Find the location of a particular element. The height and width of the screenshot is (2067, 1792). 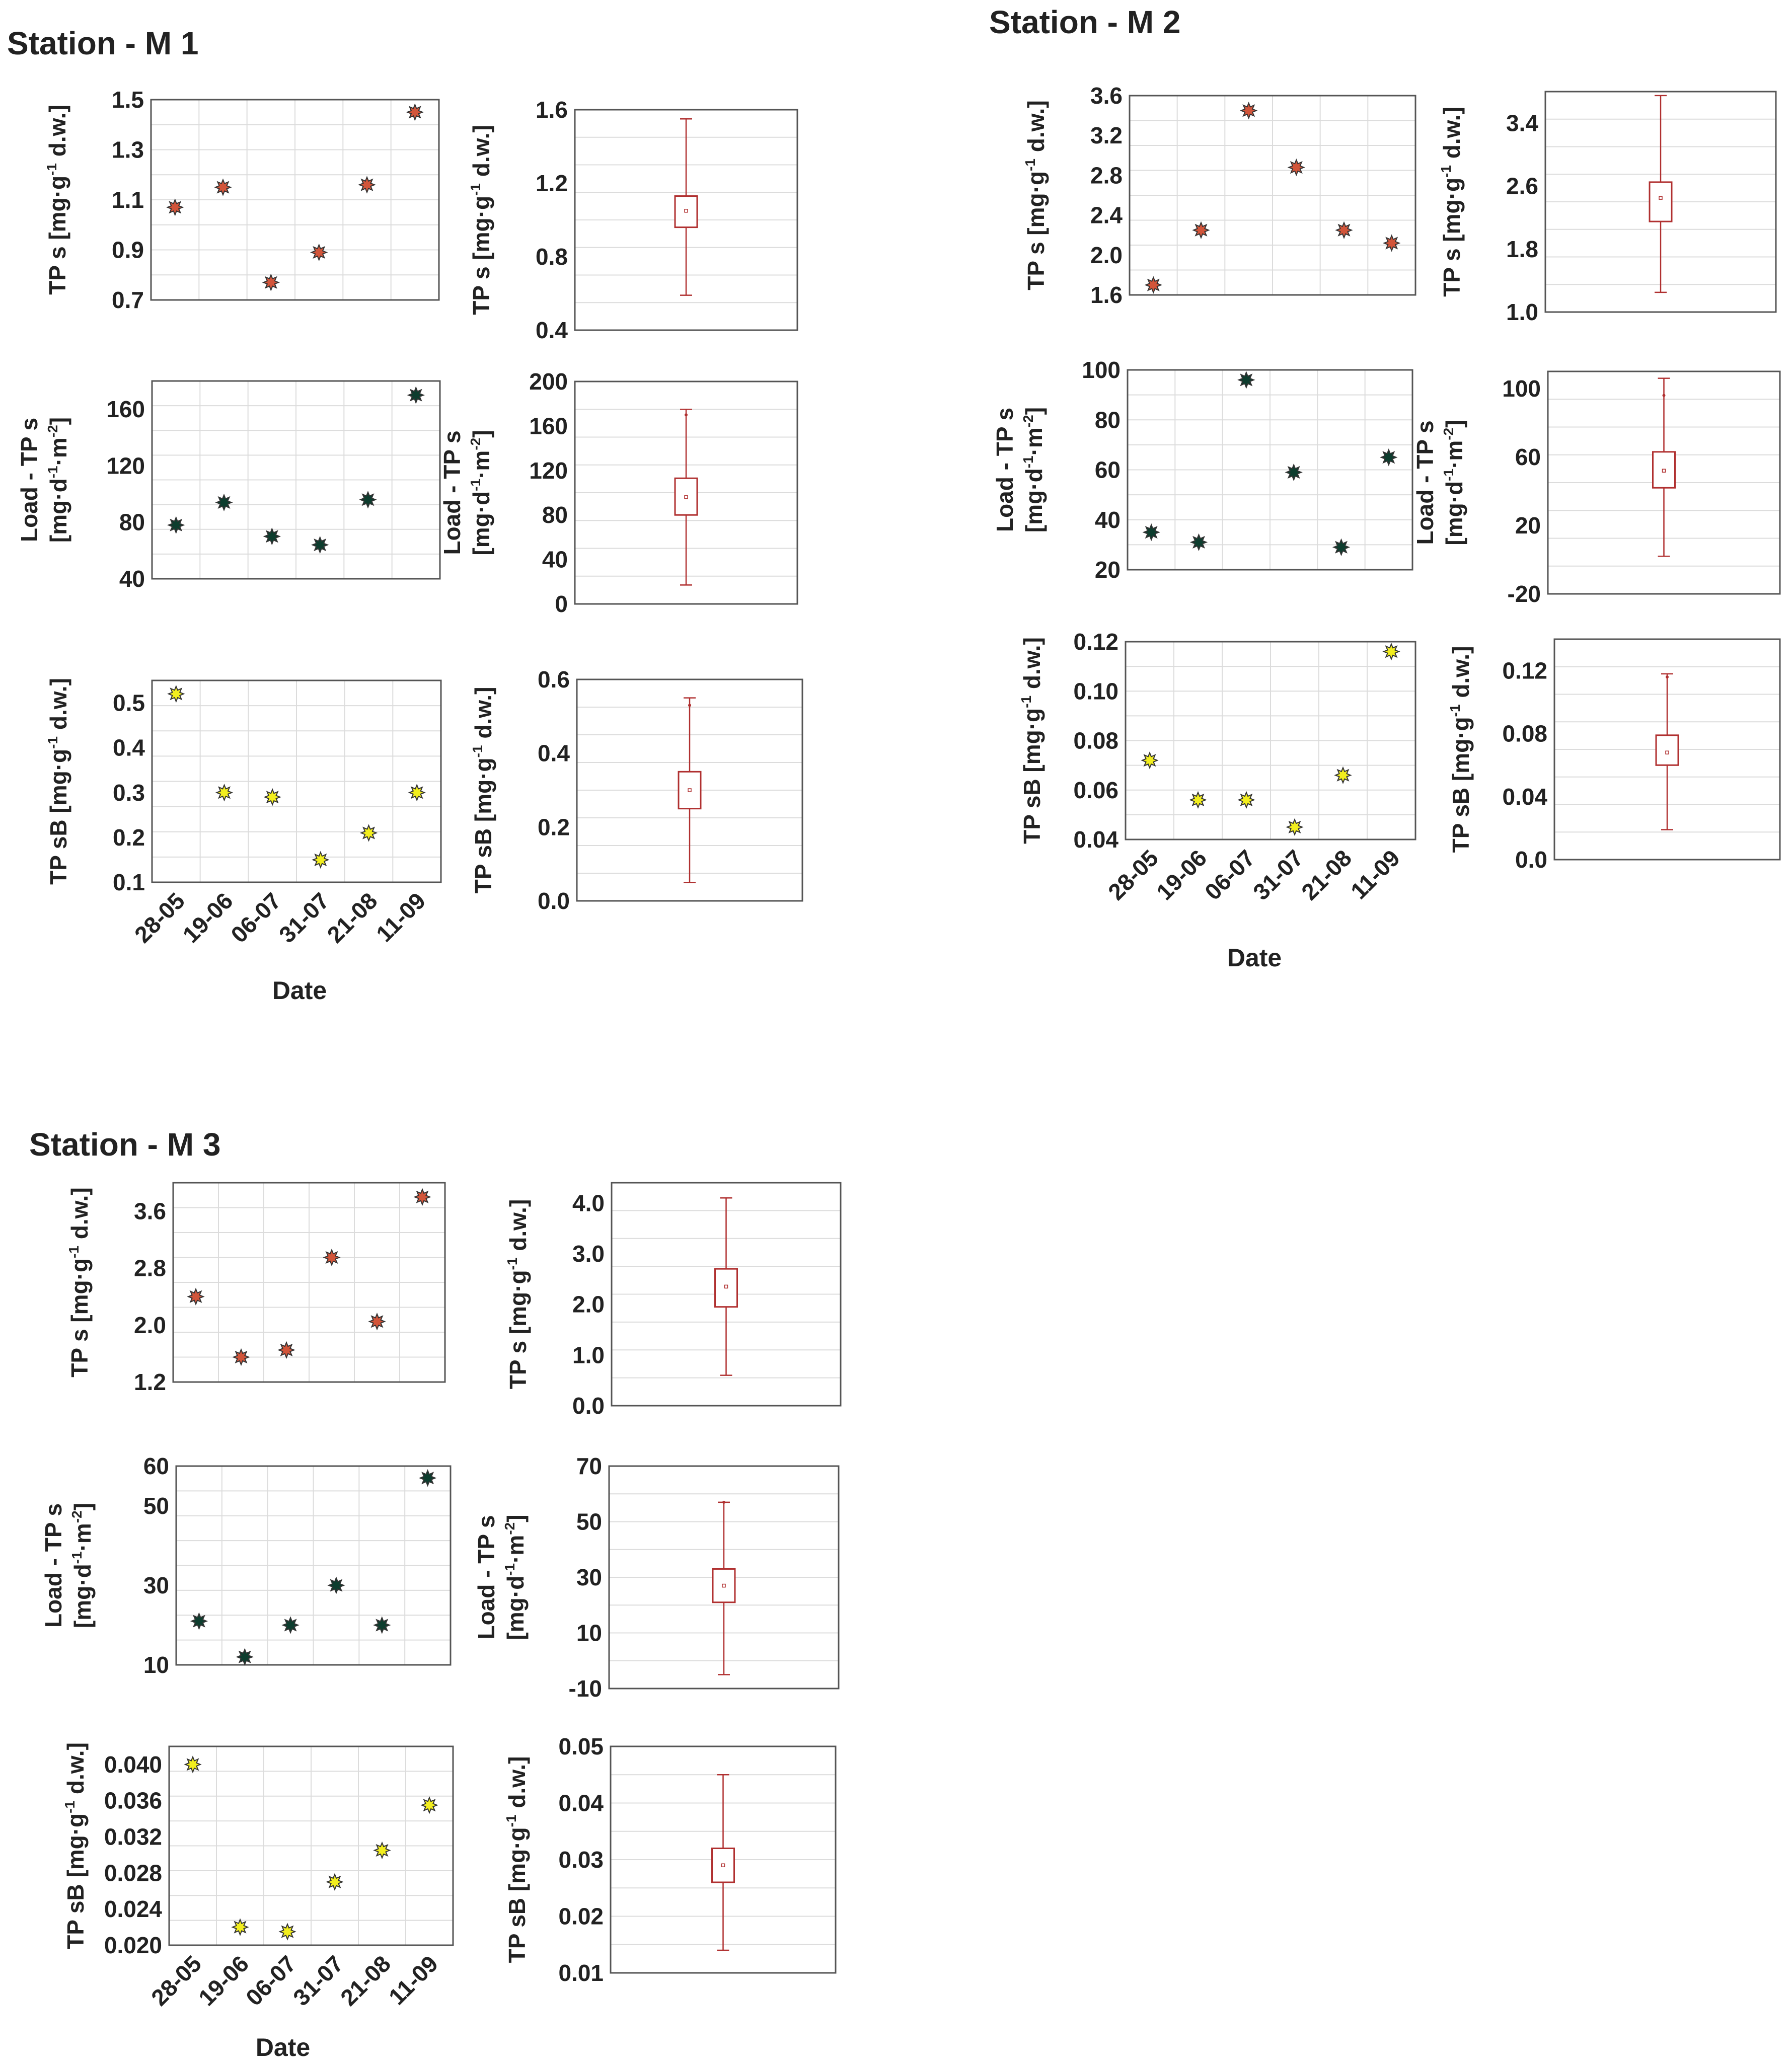

y-tick-label: 0.05 is located at coordinates (581, 1746).